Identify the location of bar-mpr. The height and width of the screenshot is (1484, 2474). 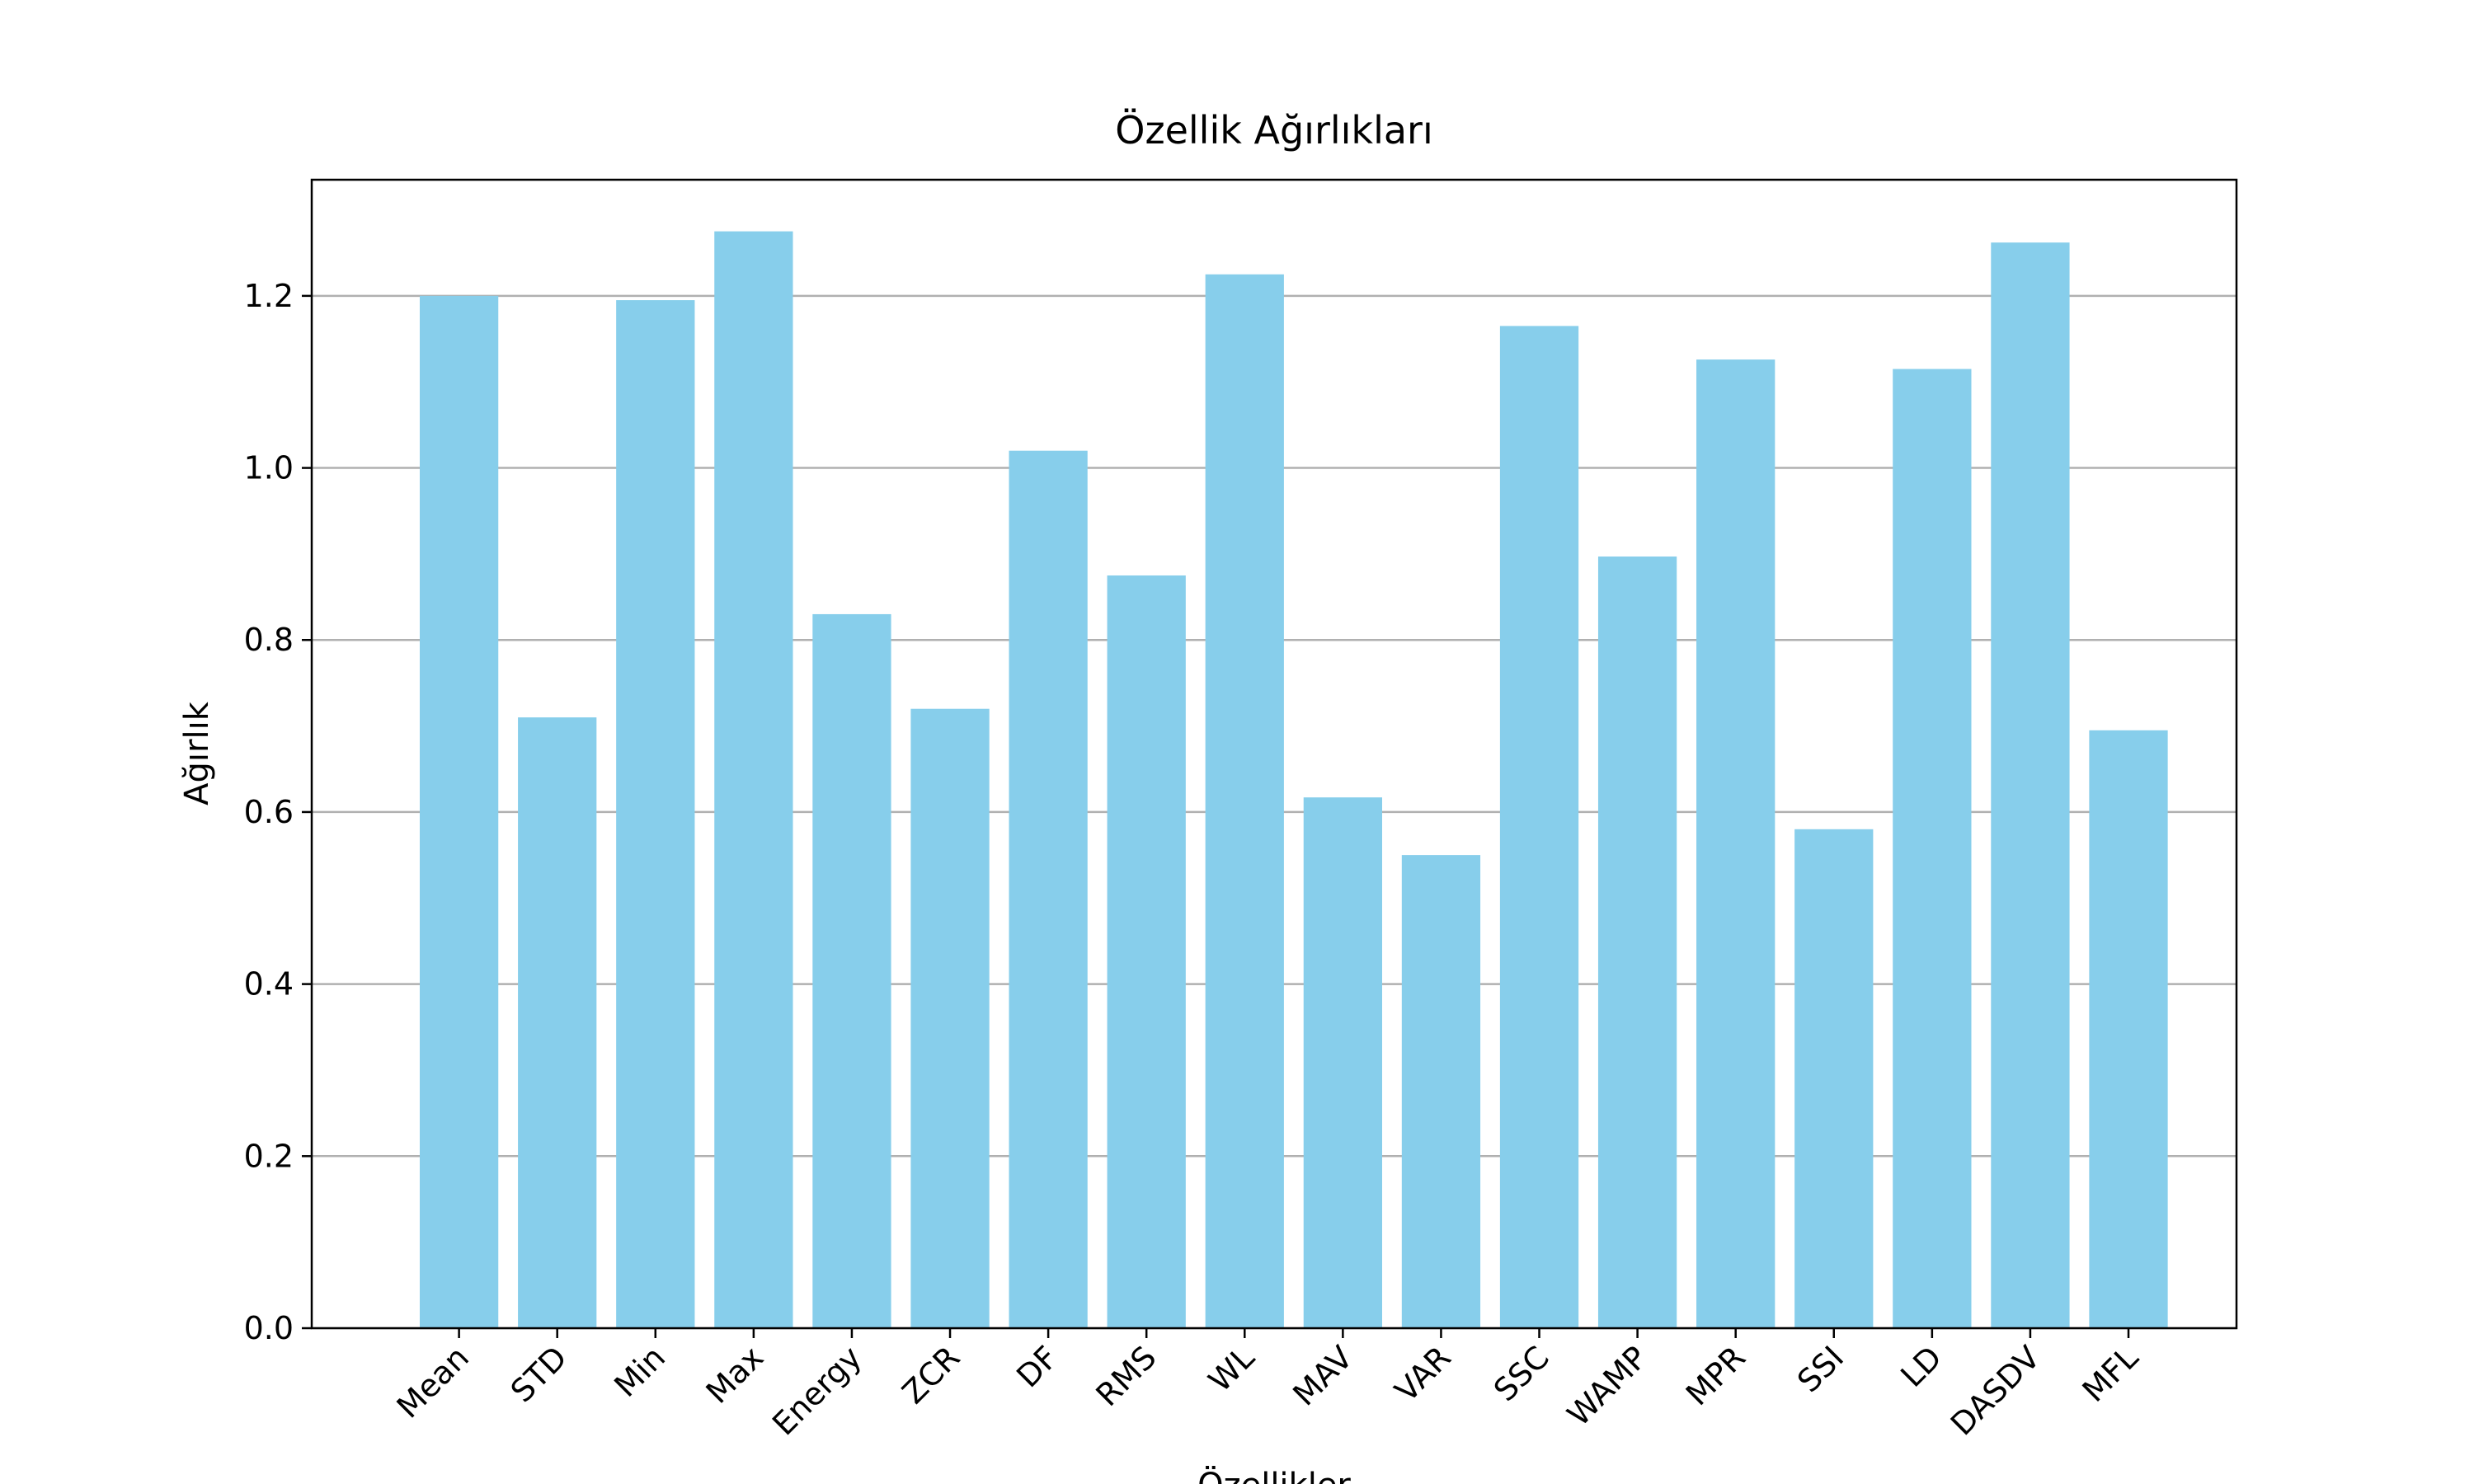
(1736, 844).